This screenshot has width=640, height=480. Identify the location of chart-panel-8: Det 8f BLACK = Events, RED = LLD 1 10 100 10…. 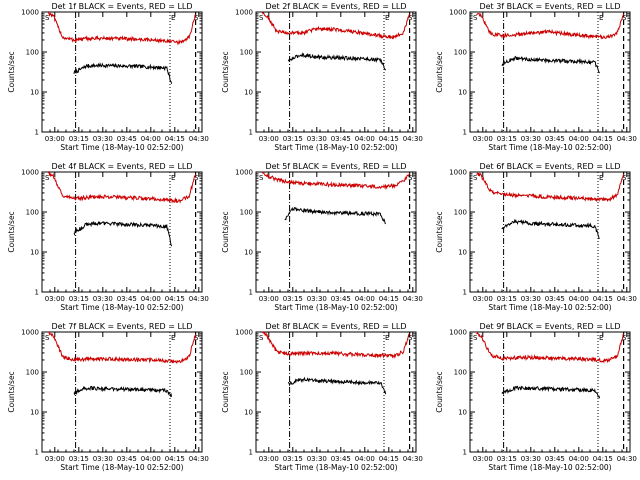
(322, 397).